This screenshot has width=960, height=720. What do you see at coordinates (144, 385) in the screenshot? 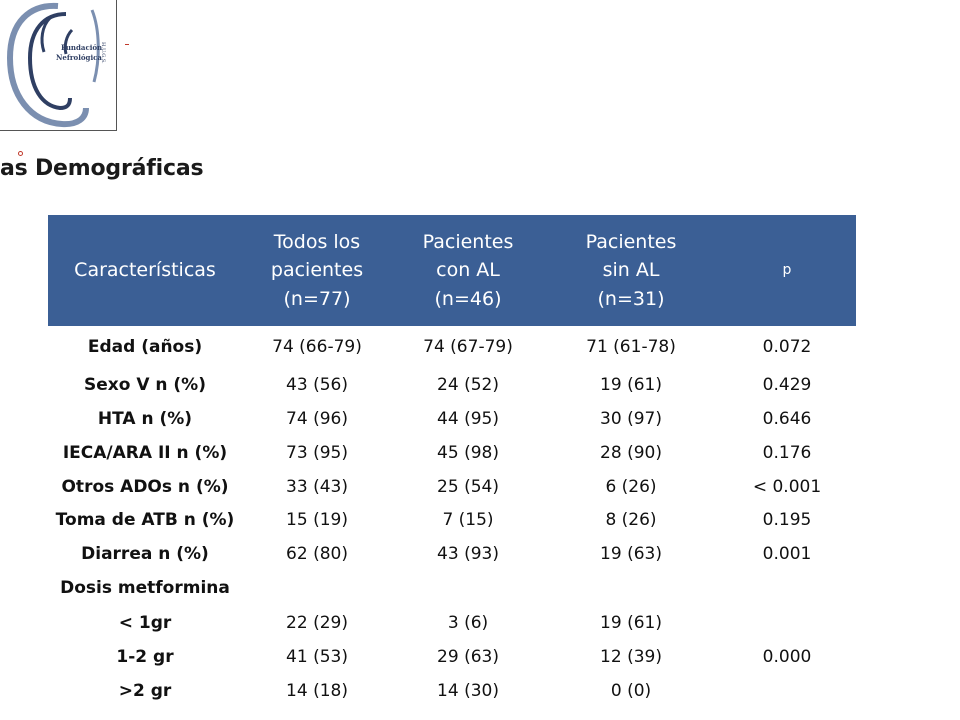
I see `row-label: Sexo V n (%)` at bounding box center [144, 385].